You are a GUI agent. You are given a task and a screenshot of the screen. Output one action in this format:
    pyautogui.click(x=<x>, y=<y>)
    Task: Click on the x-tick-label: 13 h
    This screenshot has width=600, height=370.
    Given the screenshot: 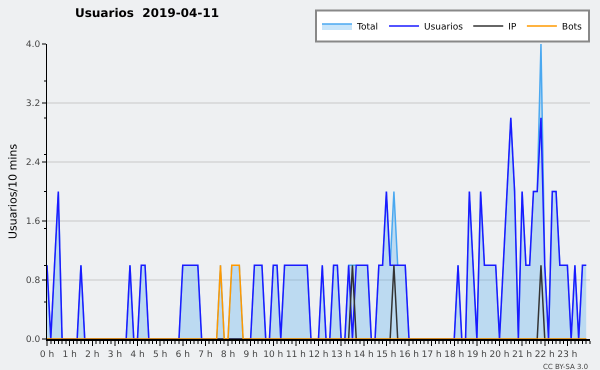 What is the action you would take?
    pyautogui.click(x=341, y=355)
    